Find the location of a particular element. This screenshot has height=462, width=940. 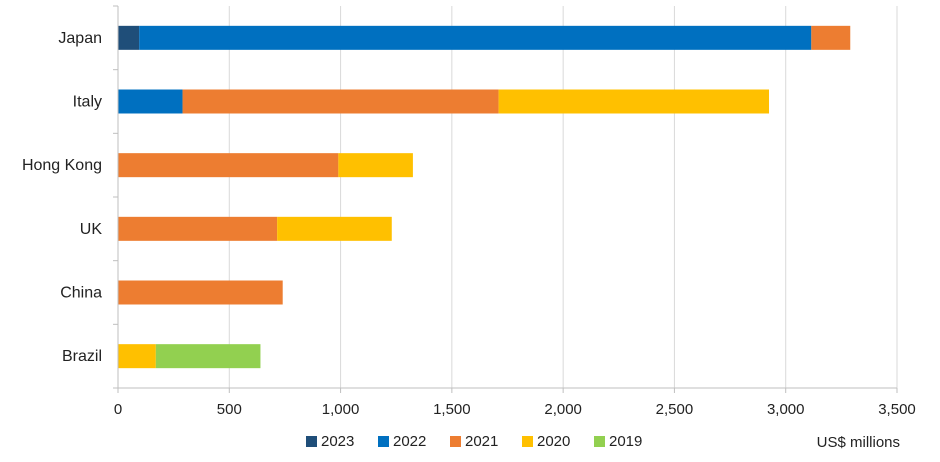

legend-swatch-2021 is located at coordinates (455, 441).